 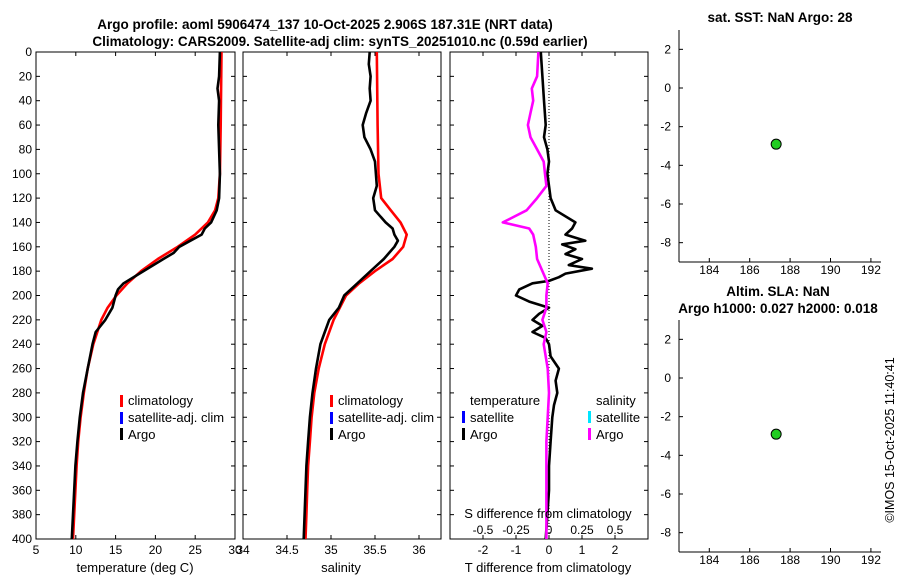 I want to click on x-tick-label: 34, so click(x=243, y=550).